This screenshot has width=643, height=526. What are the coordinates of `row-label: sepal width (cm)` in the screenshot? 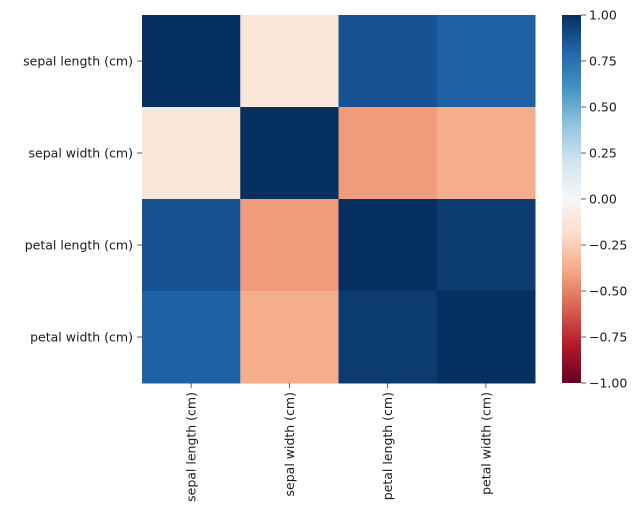 It's located at (81, 153).